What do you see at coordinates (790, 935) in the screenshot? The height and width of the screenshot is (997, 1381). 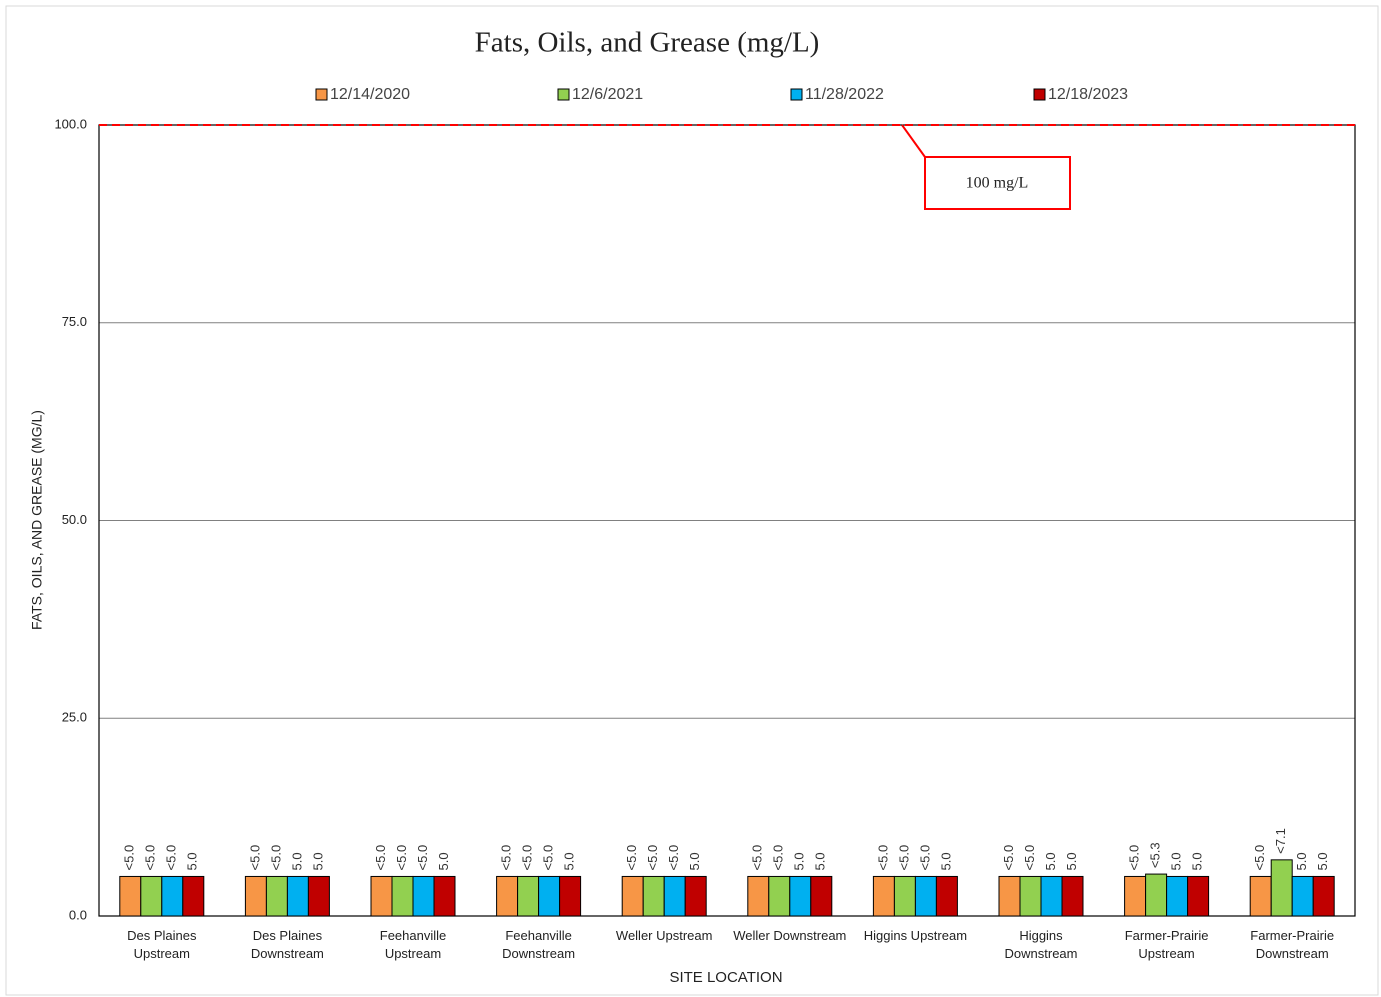 I see `x-tick-label: Weller Downstream` at bounding box center [790, 935].